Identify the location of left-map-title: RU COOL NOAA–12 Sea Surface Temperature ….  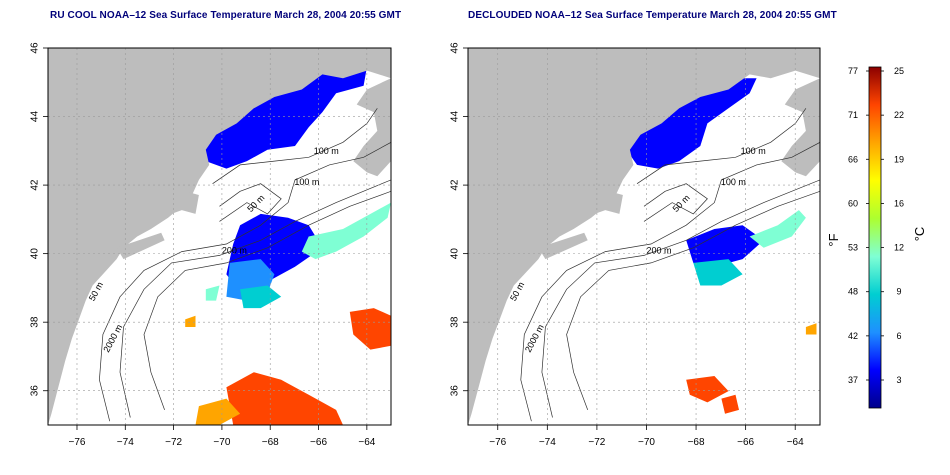
(226, 15).